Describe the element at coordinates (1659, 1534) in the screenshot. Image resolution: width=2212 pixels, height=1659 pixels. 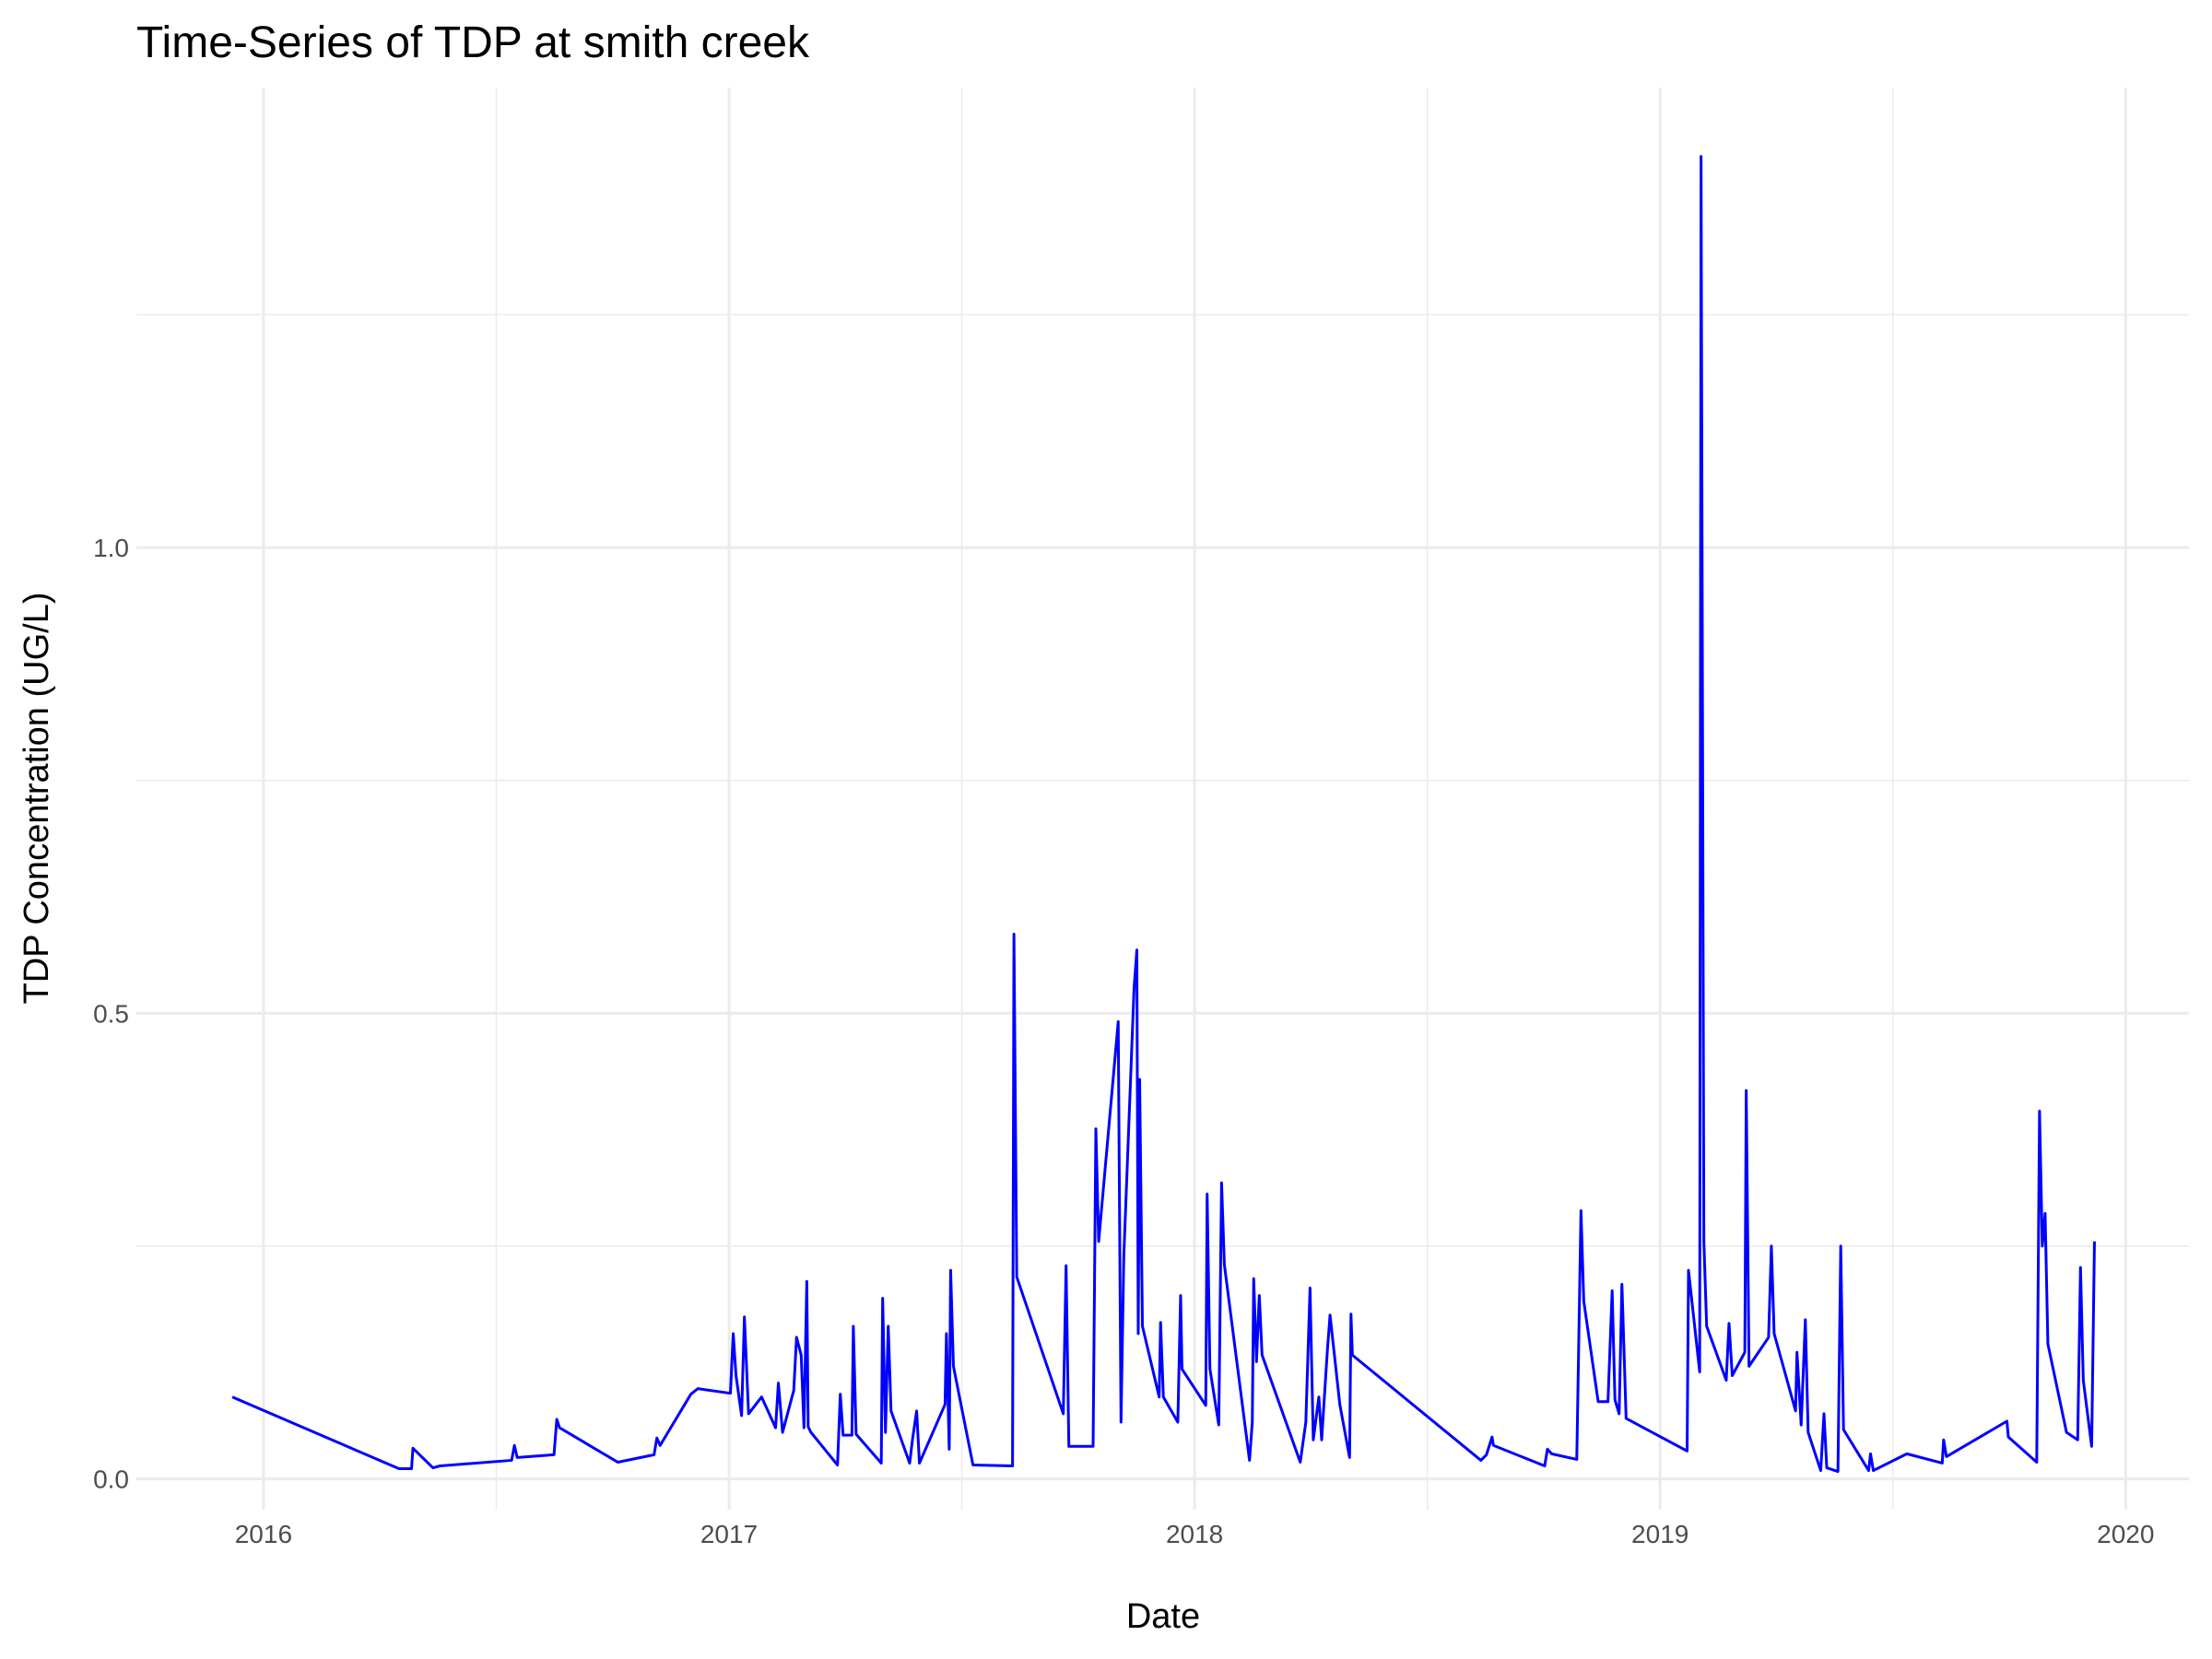
I see `x-tick-label: 2019` at that location.